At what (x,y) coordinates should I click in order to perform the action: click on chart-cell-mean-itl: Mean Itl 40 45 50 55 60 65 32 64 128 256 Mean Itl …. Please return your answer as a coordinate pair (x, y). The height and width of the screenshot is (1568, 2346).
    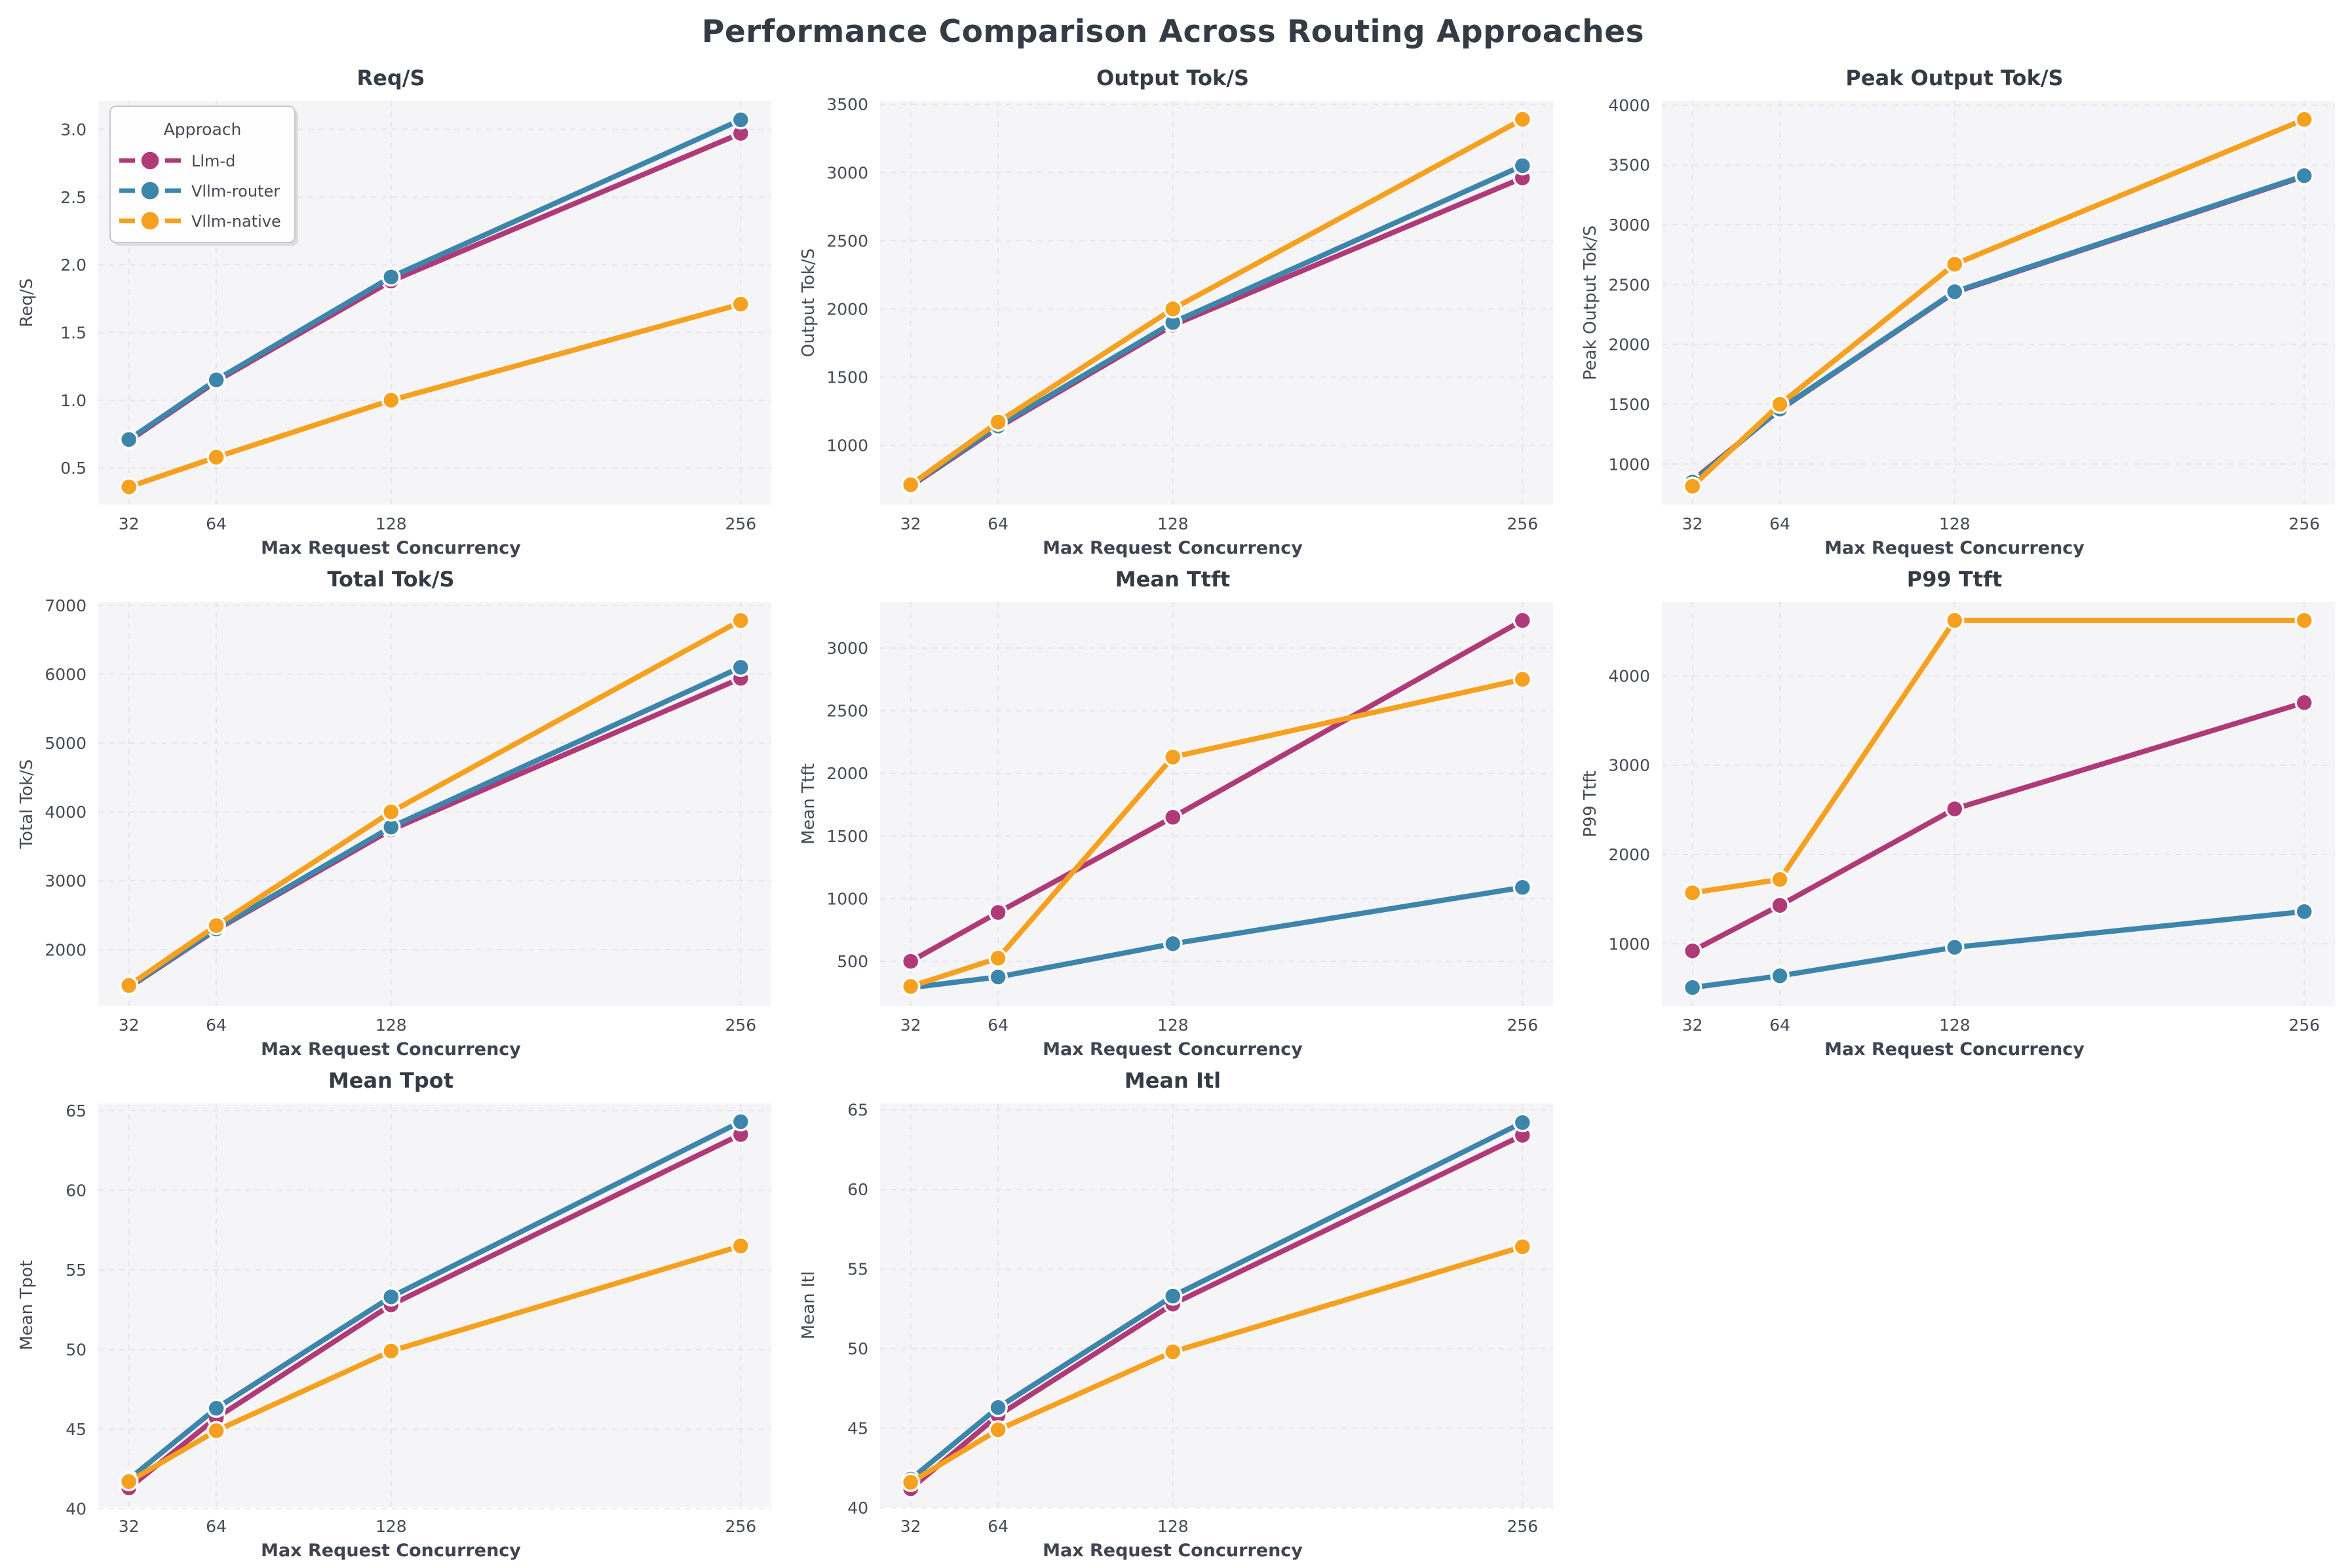
    Looking at the image, I should click on (1173, 1316).